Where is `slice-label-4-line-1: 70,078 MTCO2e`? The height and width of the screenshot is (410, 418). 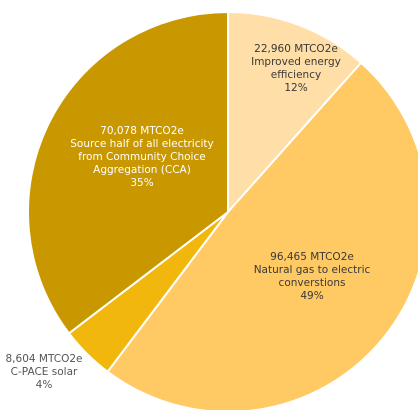
slice-label-4-line-1: 70,078 MTCO2e is located at coordinates (142, 131).